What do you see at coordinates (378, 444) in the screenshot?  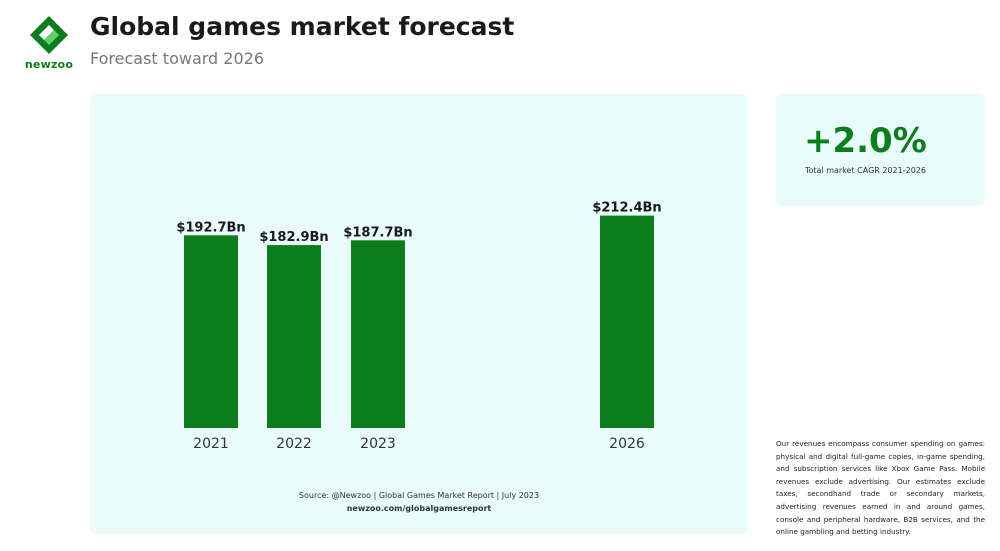 I see `x-tick-label: 2023` at bounding box center [378, 444].